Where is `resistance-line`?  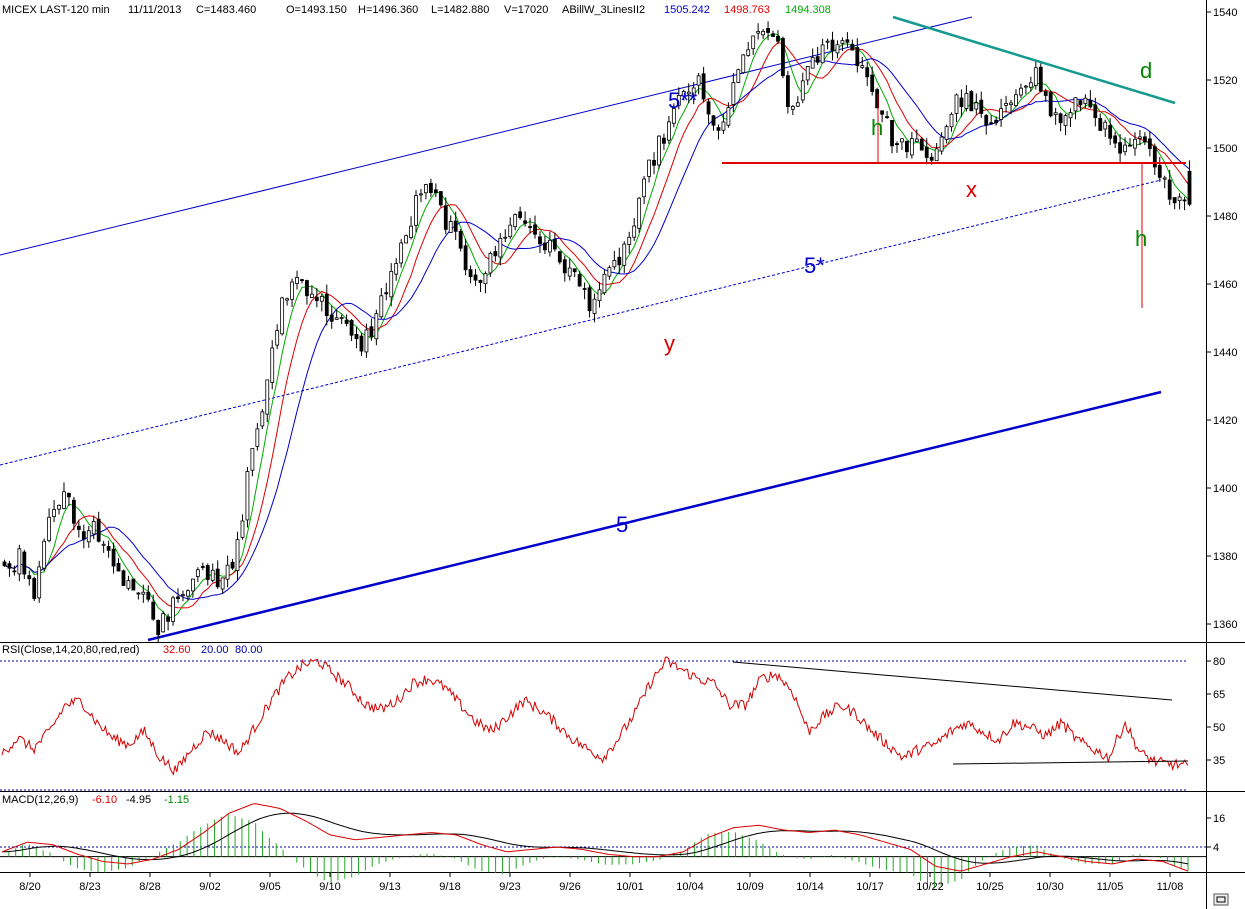
resistance-line is located at coordinates (1034, 60).